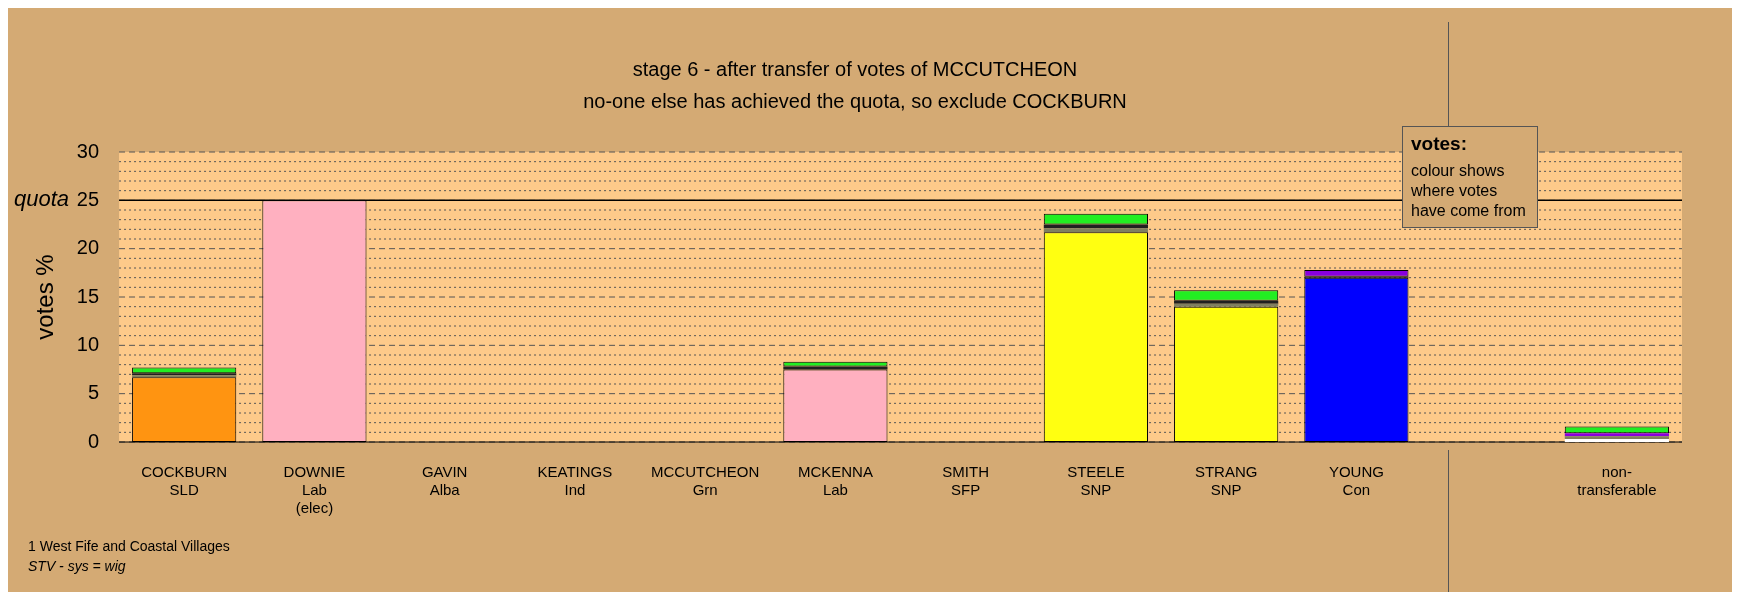  Describe the element at coordinates (88, 295) in the screenshot. I see `y-tick-label: 15` at that location.